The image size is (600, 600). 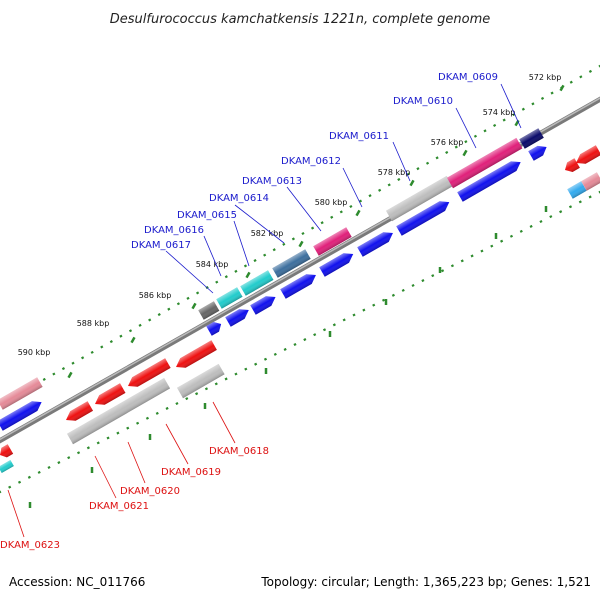 I want to click on gene-feature-right-pink, so click(x=590, y=181).